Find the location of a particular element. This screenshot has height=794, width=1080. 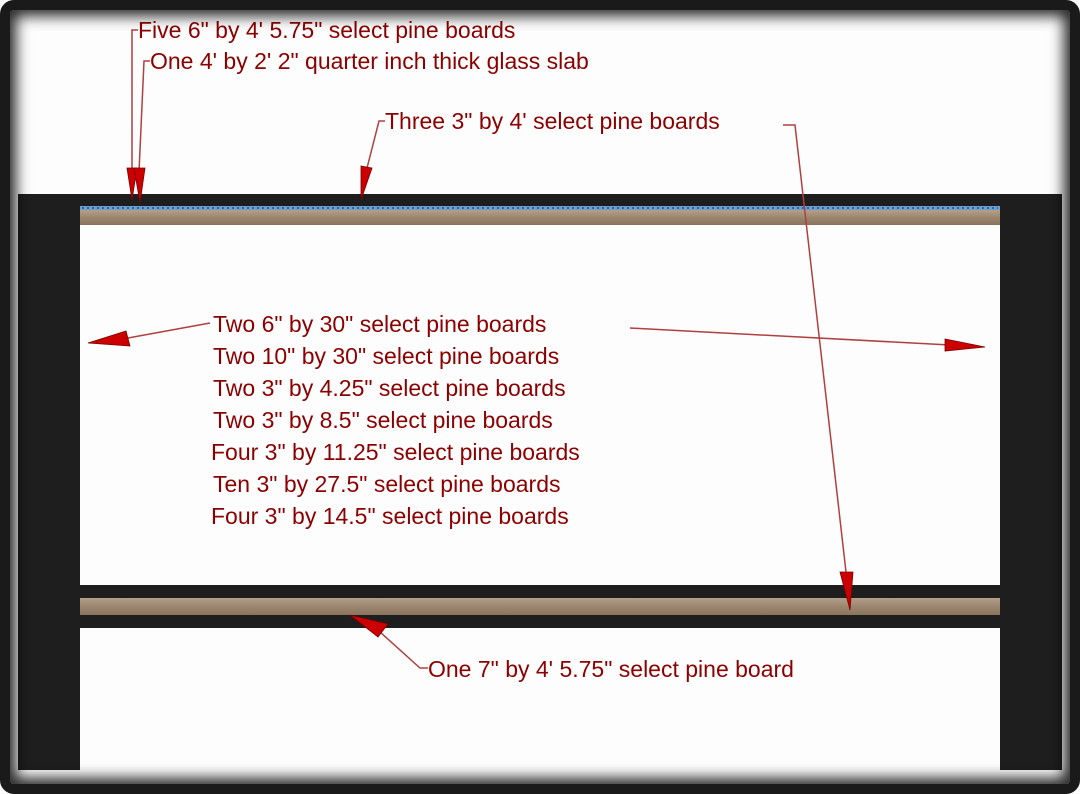

top-pine-boards is located at coordinates (540, 217).